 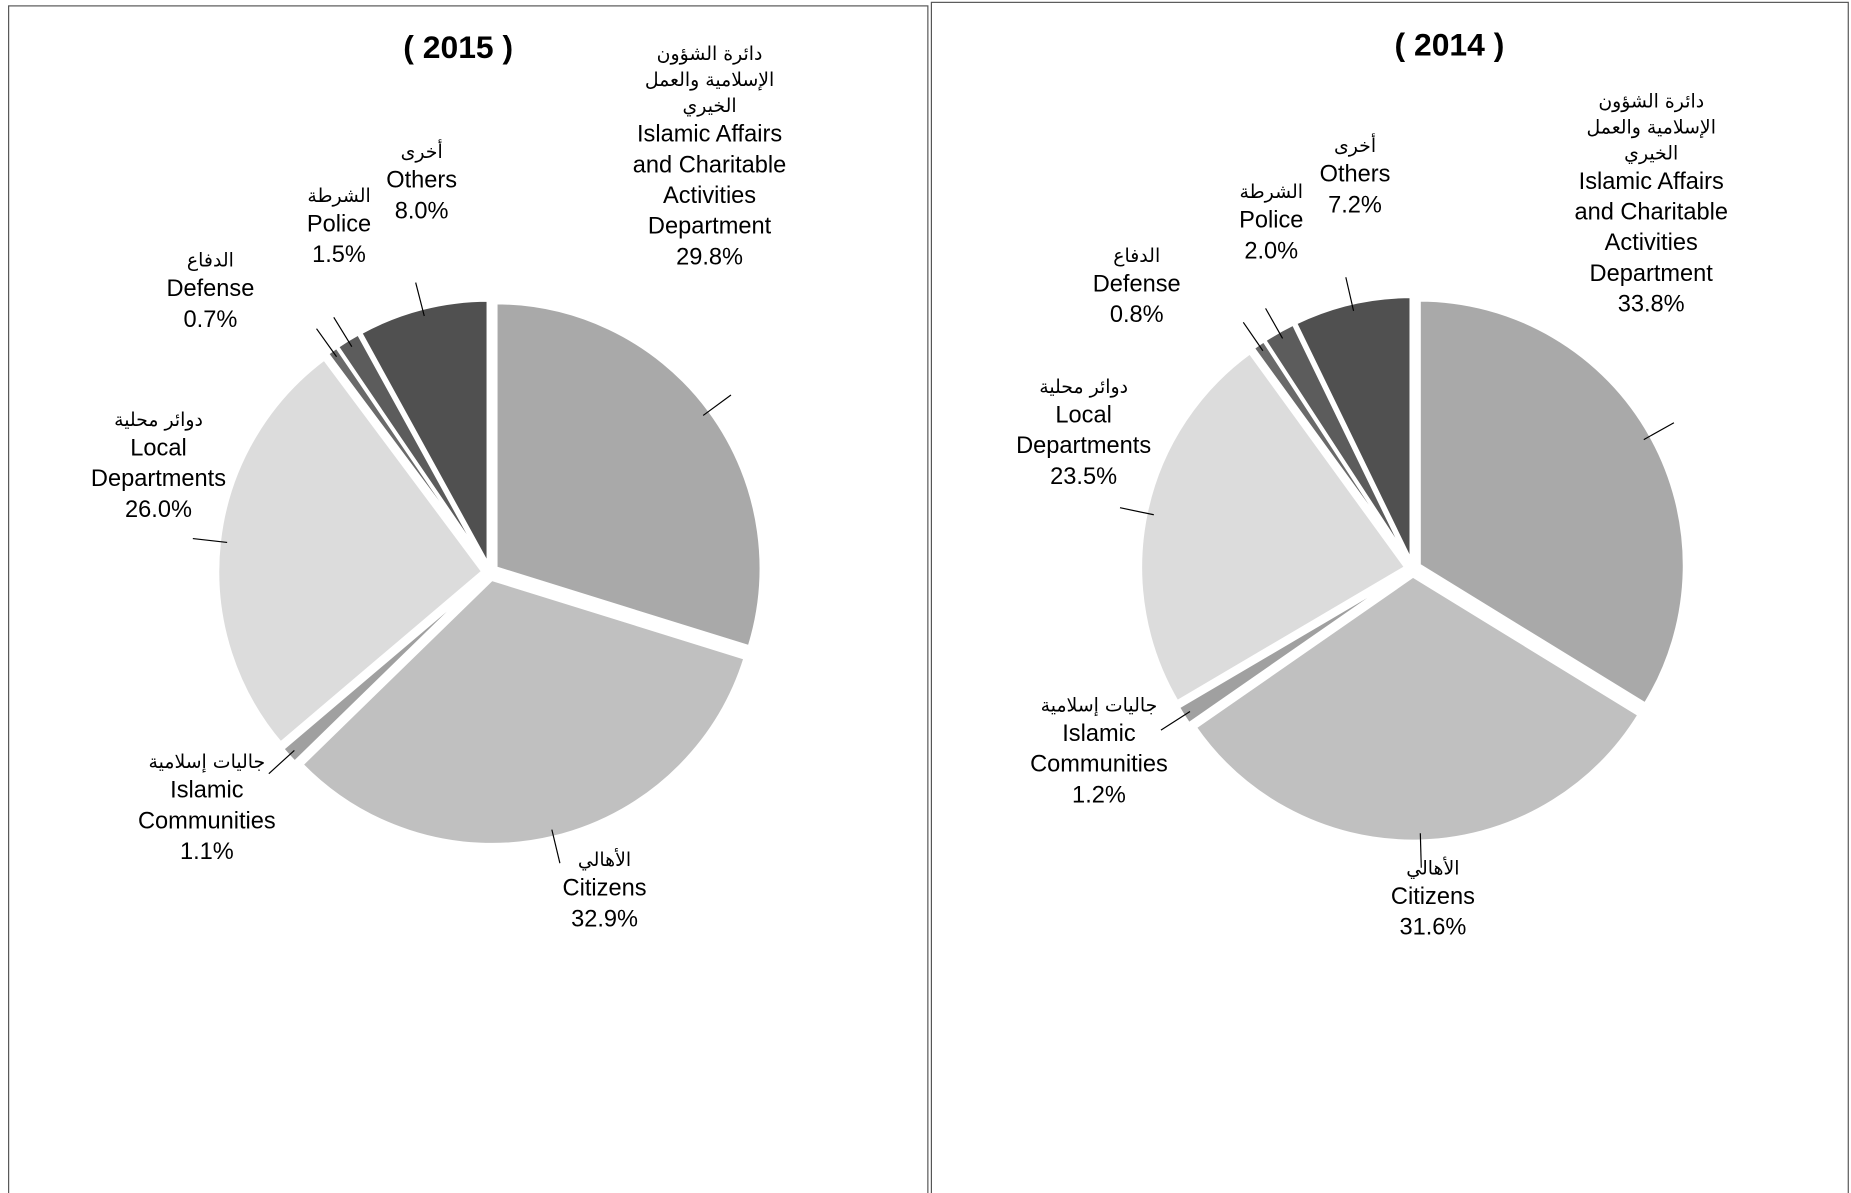 I want to click on slice-label-box: دوائر محلية Local Departments 23.5%, so click(x=1084, y=433).